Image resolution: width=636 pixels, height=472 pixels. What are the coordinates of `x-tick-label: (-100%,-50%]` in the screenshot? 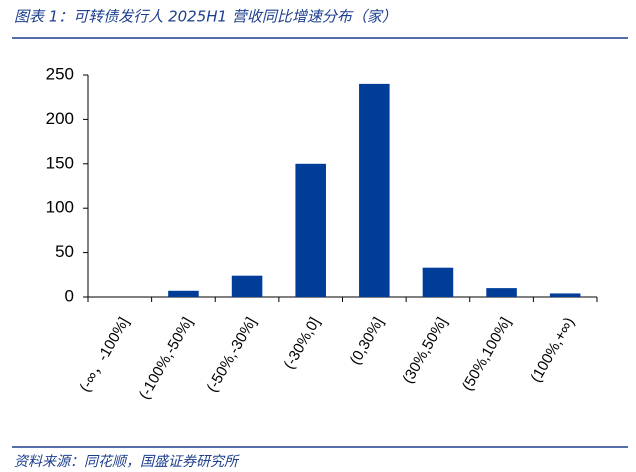 It's located at (166, 358).